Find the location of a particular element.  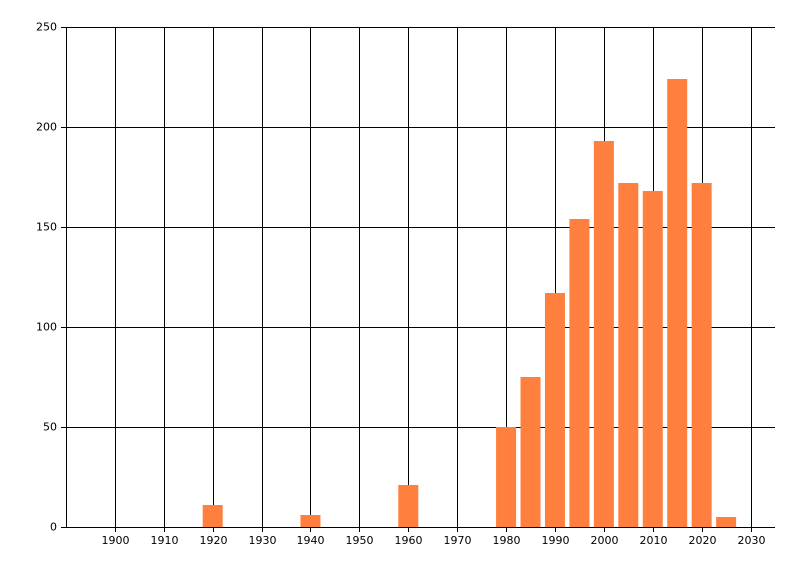

y-tick-label: 250 is located at coordinates (46, 27).